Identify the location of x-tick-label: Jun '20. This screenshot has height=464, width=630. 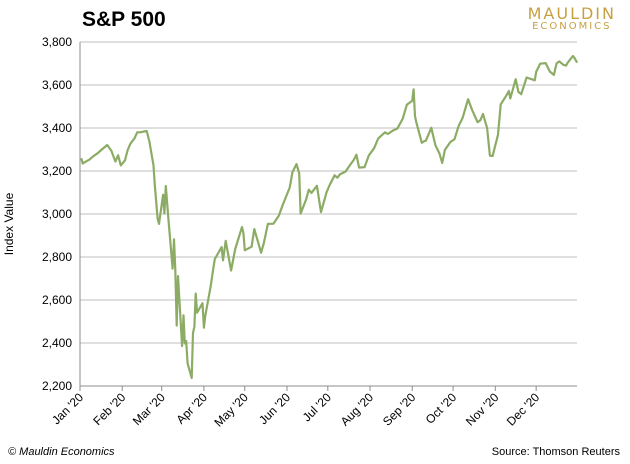
(274, 408).